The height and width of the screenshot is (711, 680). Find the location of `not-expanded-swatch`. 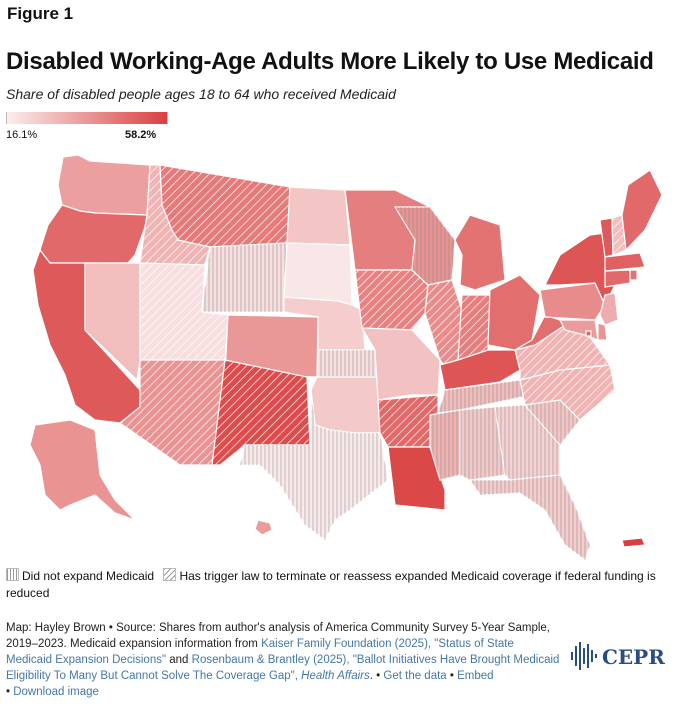

not-expanded-swatch is located at coordinates (12, 574).